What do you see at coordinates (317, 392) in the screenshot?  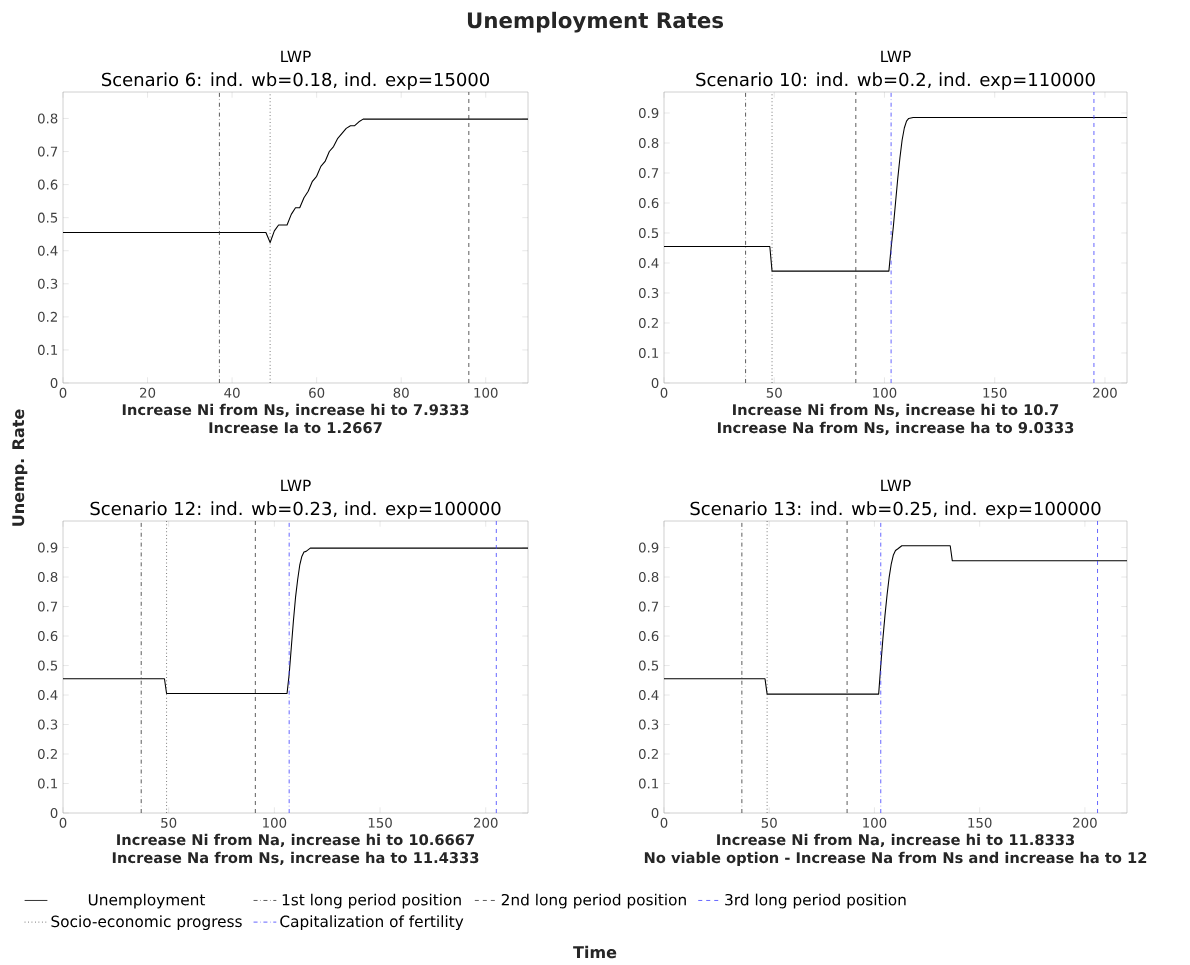 I see `x-tick-label: 60` at bounding box center [317, 392].